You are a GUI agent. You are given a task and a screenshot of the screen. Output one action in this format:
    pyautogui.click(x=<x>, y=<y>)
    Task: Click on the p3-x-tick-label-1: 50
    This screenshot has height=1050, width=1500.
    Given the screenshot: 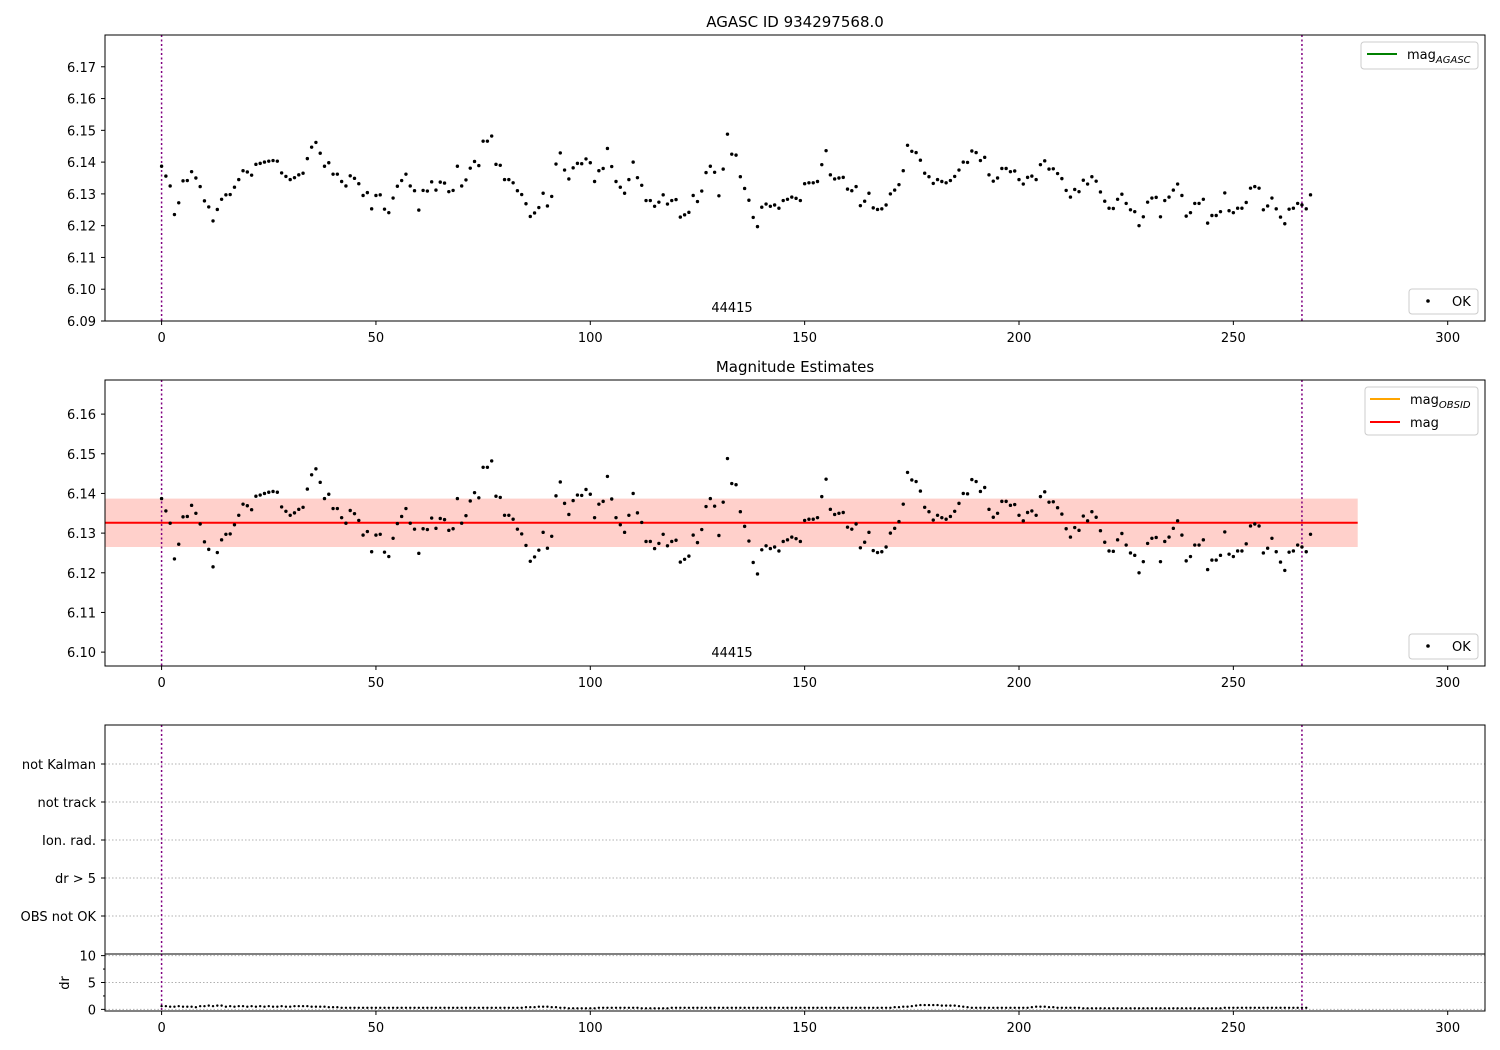 What is the action you would take?
    pyautogui.click(x=376, y=1028)
    